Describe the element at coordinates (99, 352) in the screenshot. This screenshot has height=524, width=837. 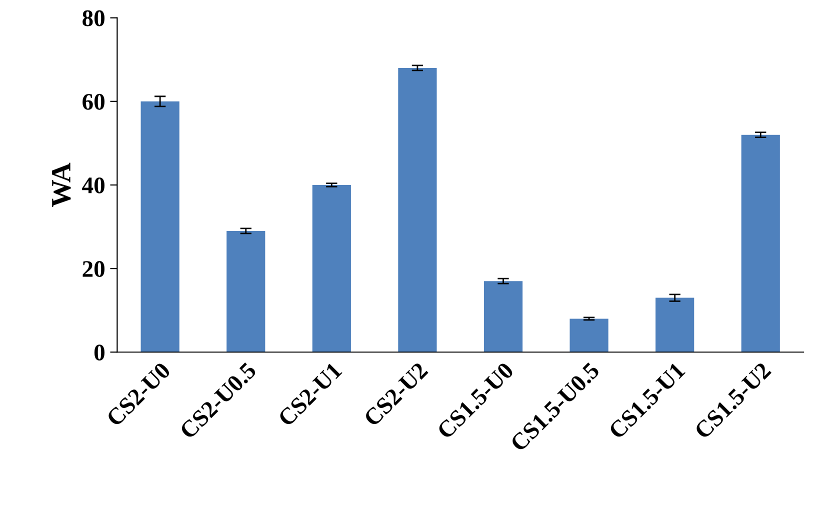
I see `y-tick-label: 0` at that location.